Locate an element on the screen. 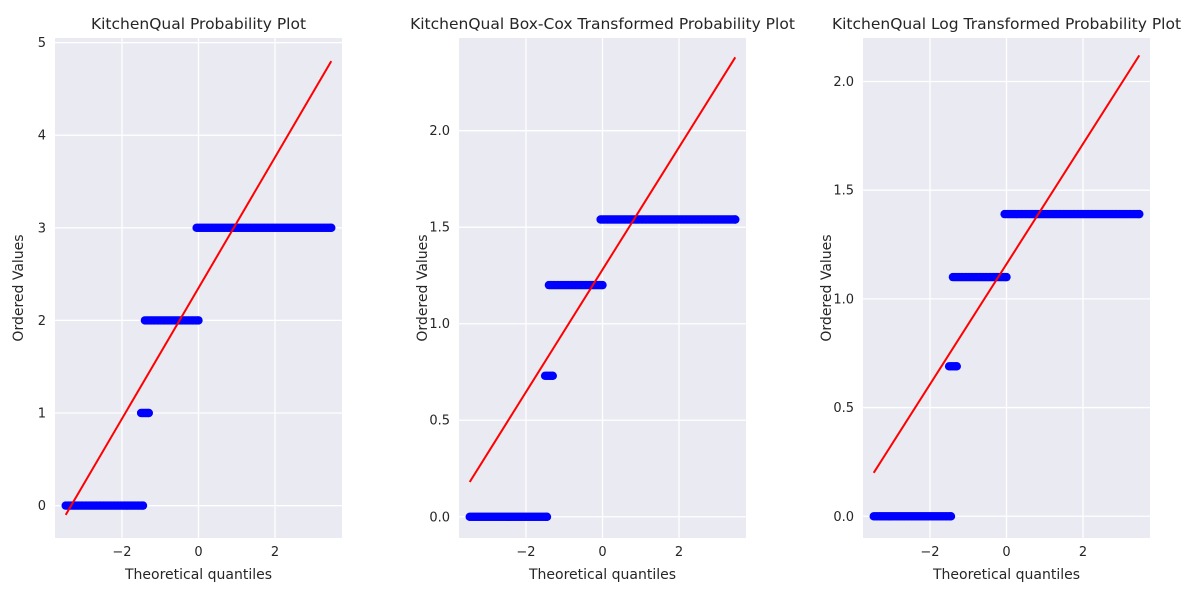  y-tick-label: 0 is located at coordinates (42, 506).